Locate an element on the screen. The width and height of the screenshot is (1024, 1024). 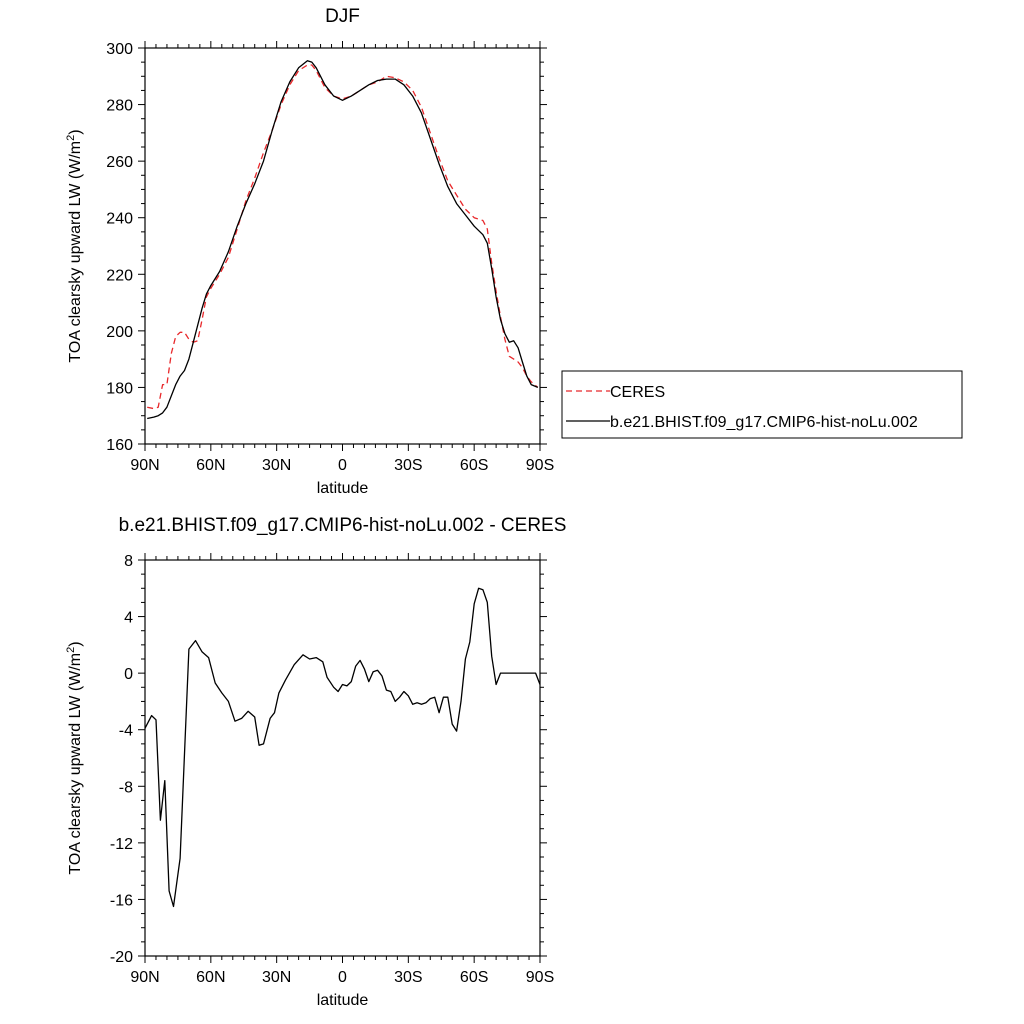
y-tick-label: -20 is located at coordinates (121, 957).